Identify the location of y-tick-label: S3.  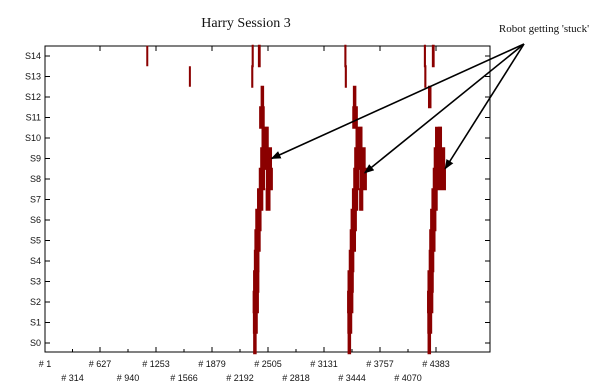
(35, 282).